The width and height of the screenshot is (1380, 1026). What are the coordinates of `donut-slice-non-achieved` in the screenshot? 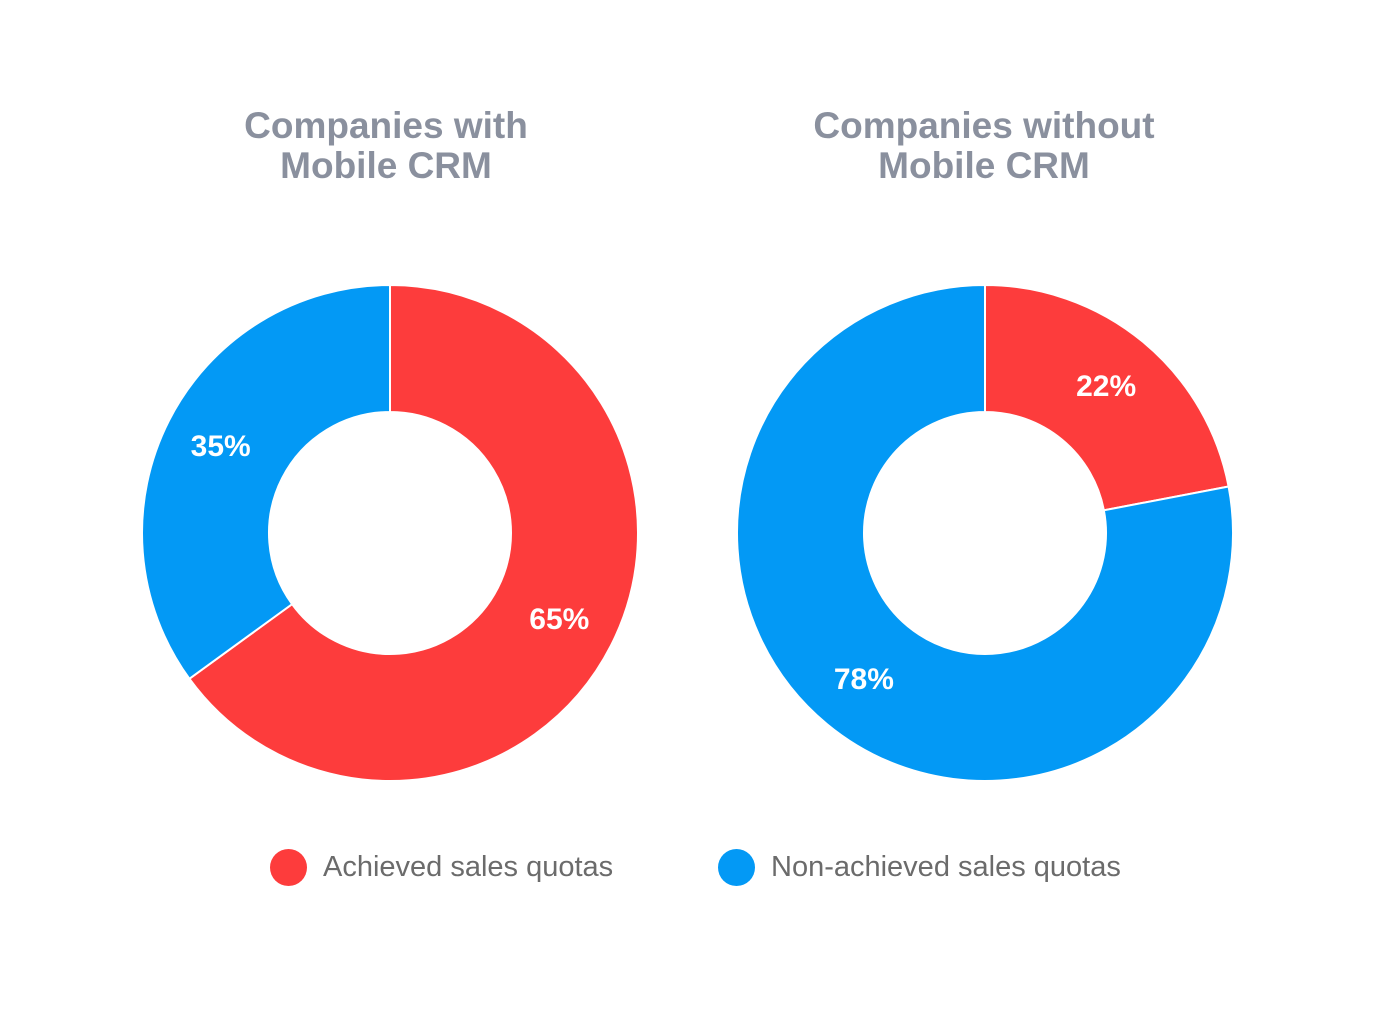 It's located at (266, 482).